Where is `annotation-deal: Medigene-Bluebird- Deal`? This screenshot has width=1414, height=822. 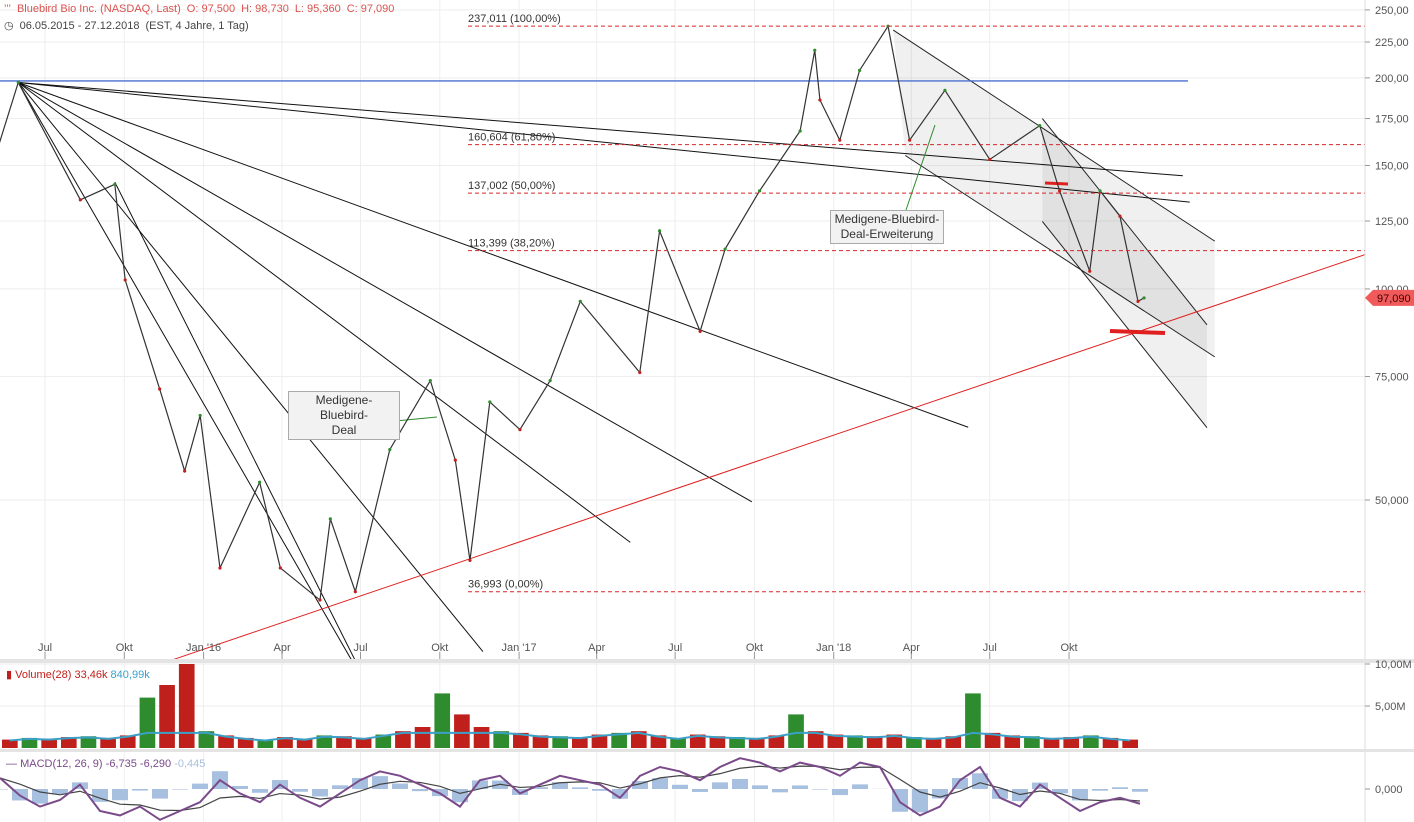 annotation-deal: Medigene-Bluebird- Deal is located at coordinates (344, 415).